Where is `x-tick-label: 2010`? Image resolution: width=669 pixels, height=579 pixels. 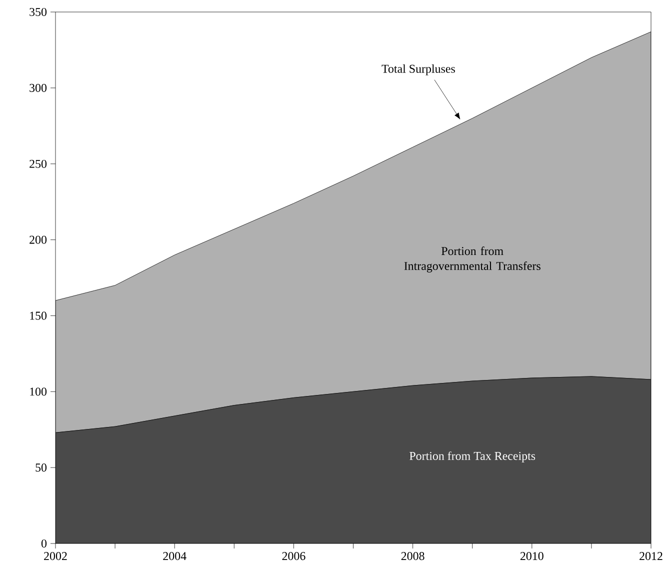
x-tick-label: 2010 is located at coordinates (532, 556).